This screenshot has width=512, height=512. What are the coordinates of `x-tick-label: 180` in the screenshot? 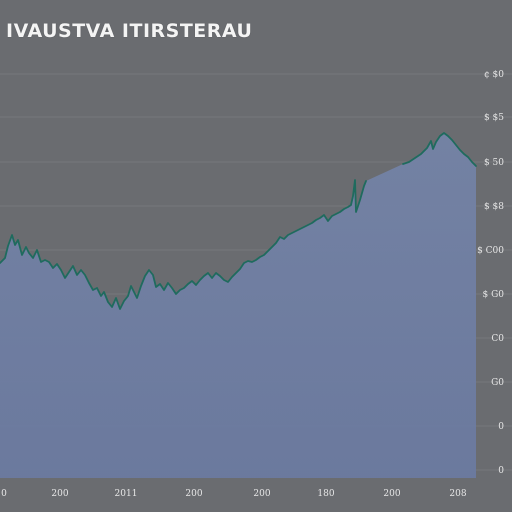 It's located at (325, 494).